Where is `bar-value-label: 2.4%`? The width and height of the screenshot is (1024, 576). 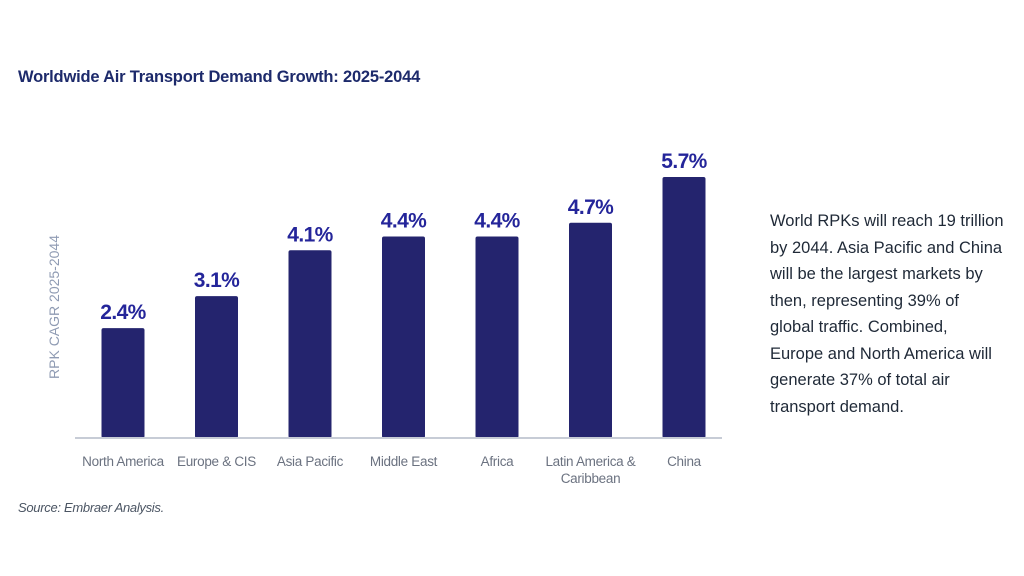
bar-value-label: 2.4% is located at coordinates (123, 312).